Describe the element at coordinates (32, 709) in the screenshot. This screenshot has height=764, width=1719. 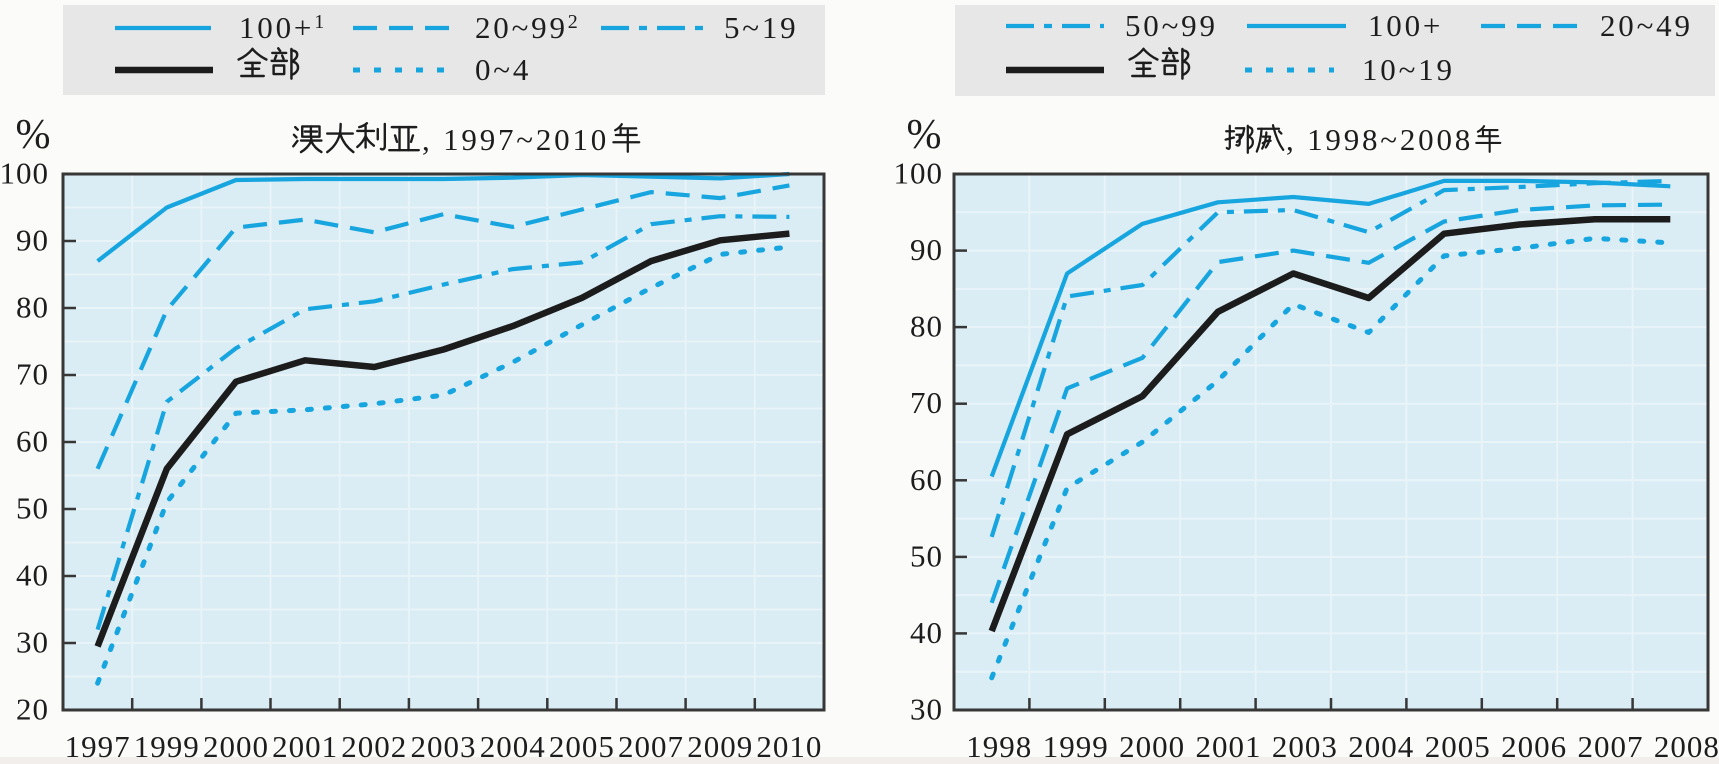
I see `svg-text: 20` at that location.